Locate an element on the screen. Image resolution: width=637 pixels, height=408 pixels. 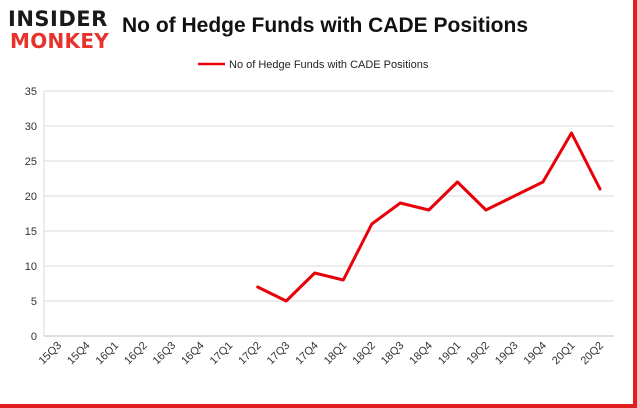
x-tick-label: 18Q4 is located at coordinates (421, 354).